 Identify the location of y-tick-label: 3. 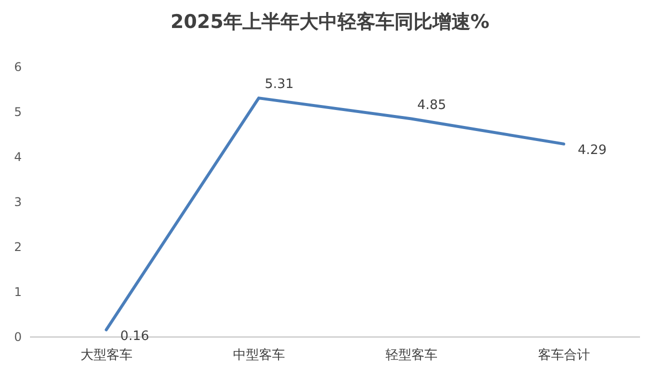
(18, 202).